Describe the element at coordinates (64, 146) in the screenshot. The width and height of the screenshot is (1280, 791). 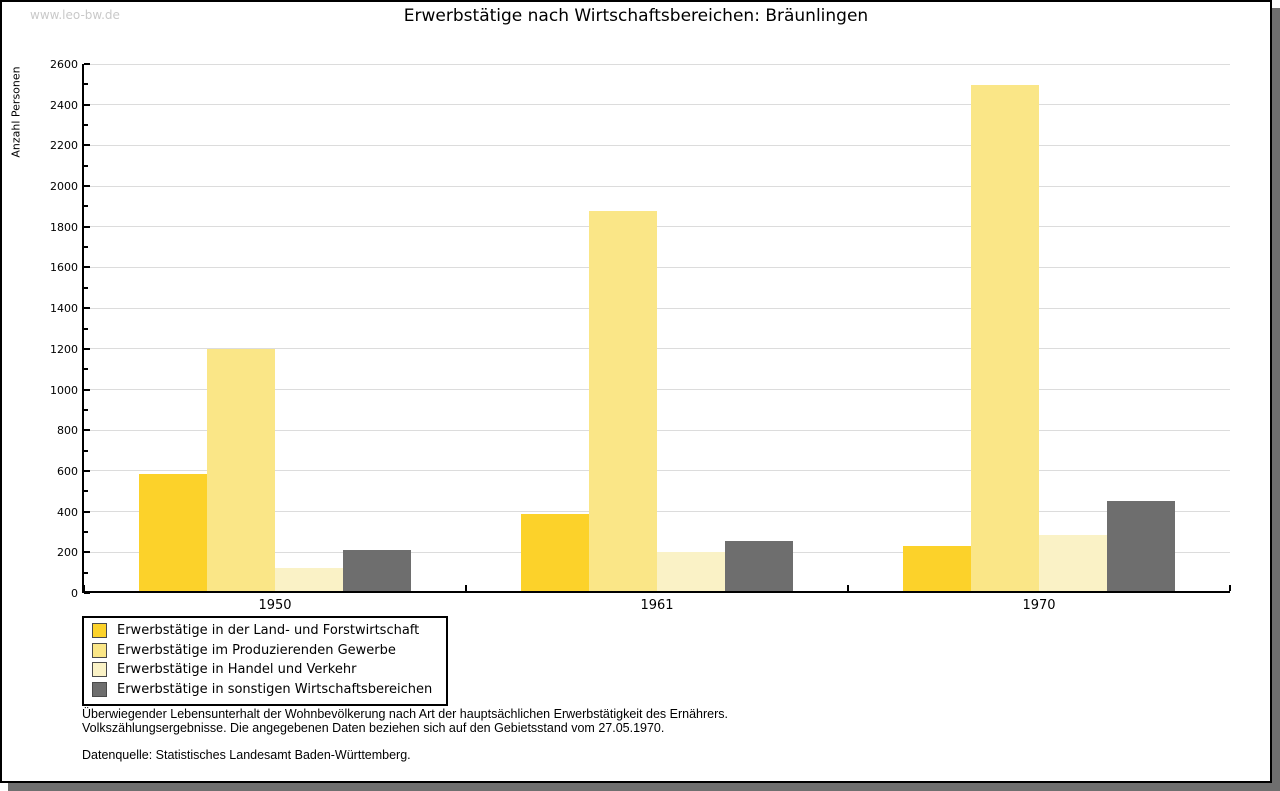
I see `y-tick-label: 2200` at that location.